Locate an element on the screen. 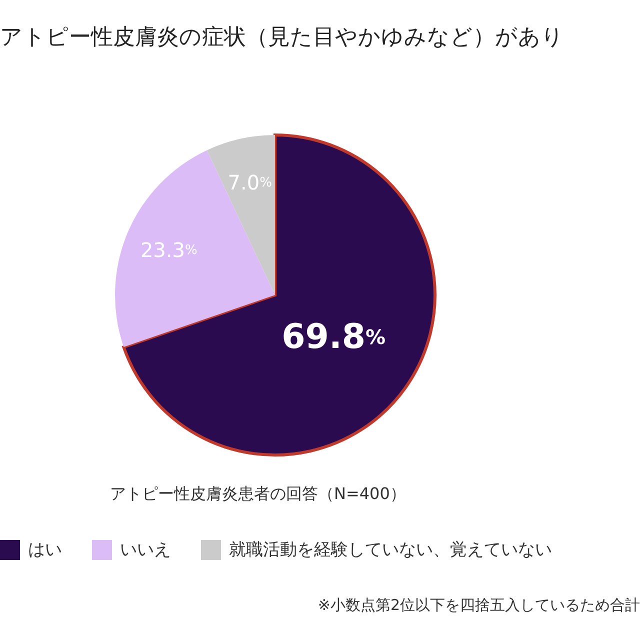 This screenshot has height=640, width=640. text: ※小数点第2位以下を四捨五入しているため合計 is located at coordinates (479, 605).